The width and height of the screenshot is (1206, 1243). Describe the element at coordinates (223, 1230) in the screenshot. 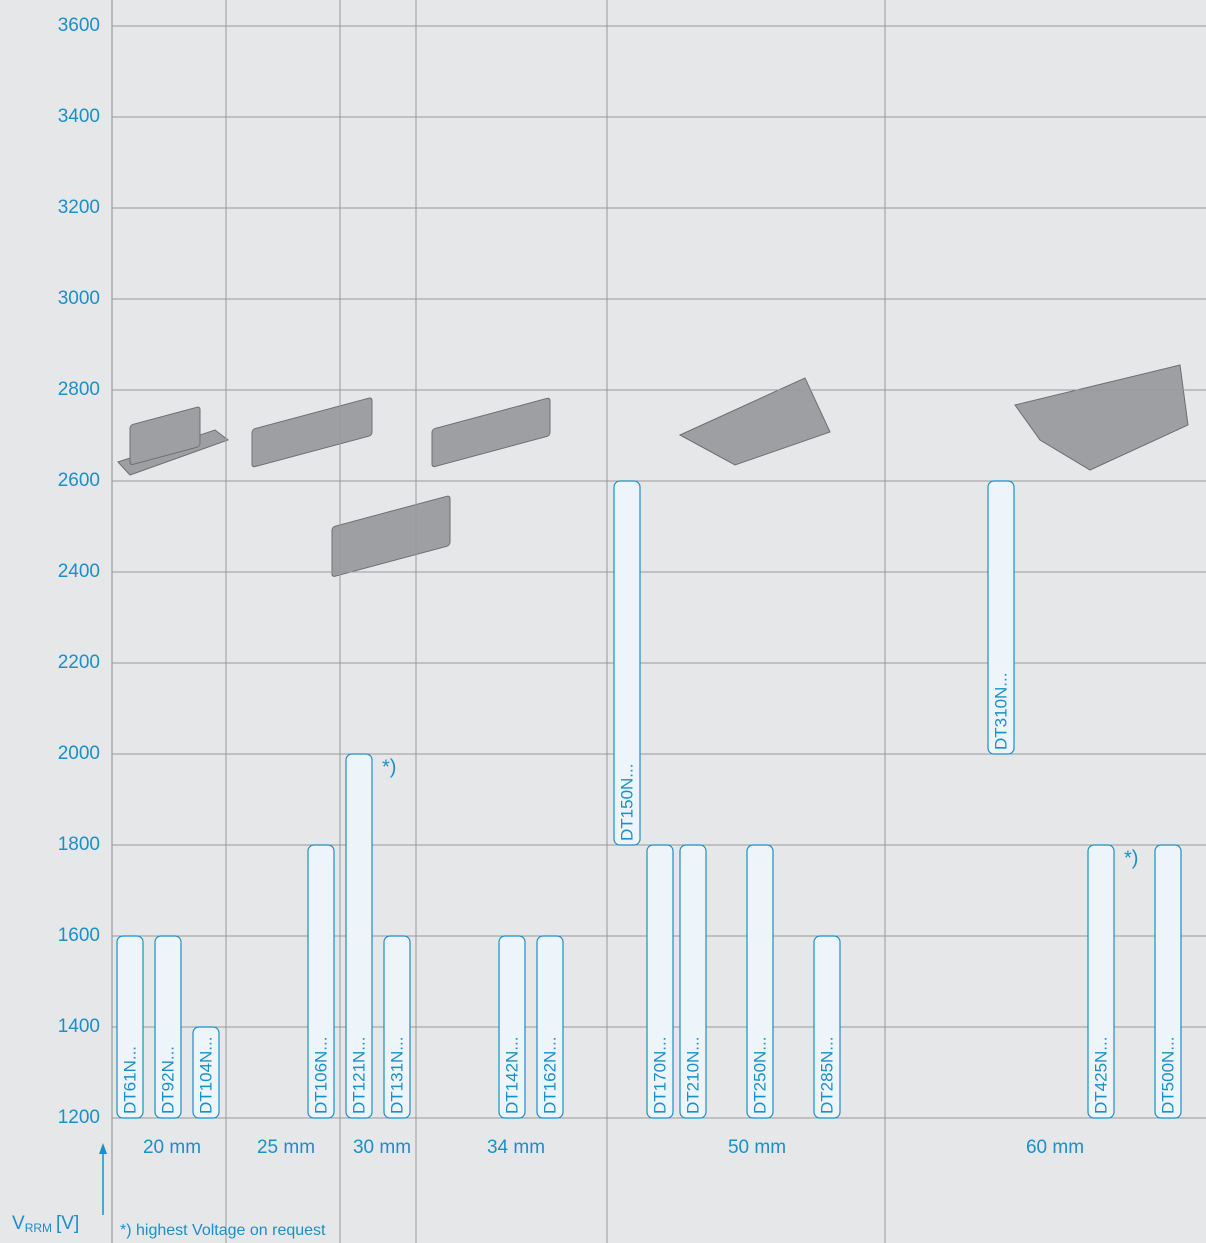

I see `footnote: *) highest Voltage on request` at that location.